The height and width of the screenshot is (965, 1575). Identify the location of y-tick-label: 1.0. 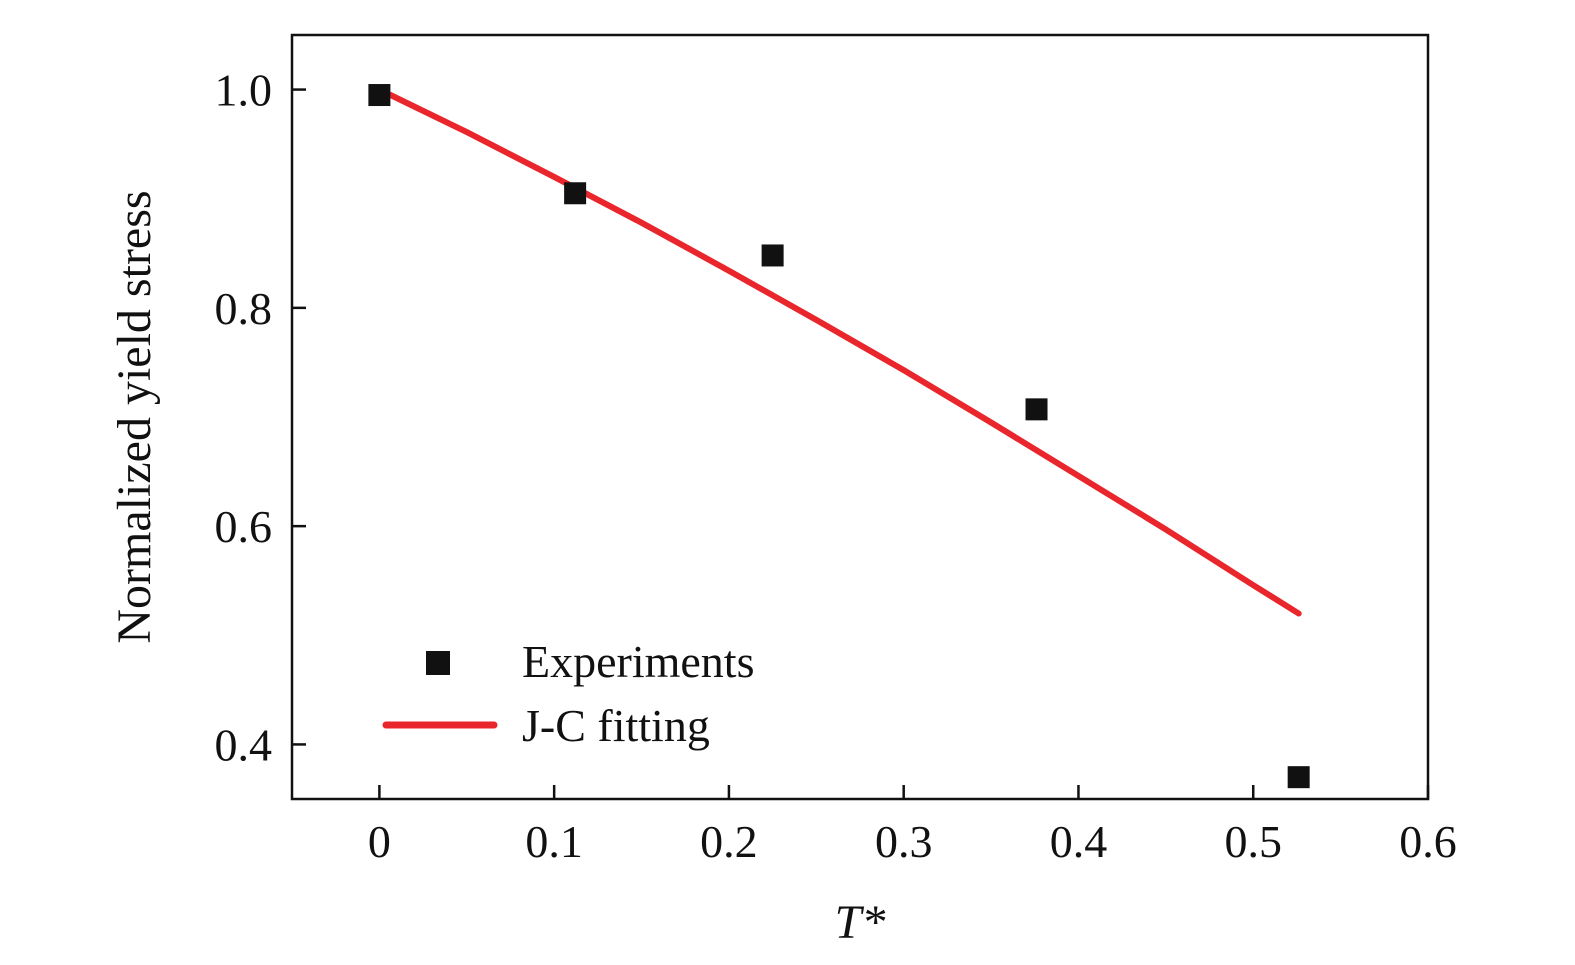
(244, 90).